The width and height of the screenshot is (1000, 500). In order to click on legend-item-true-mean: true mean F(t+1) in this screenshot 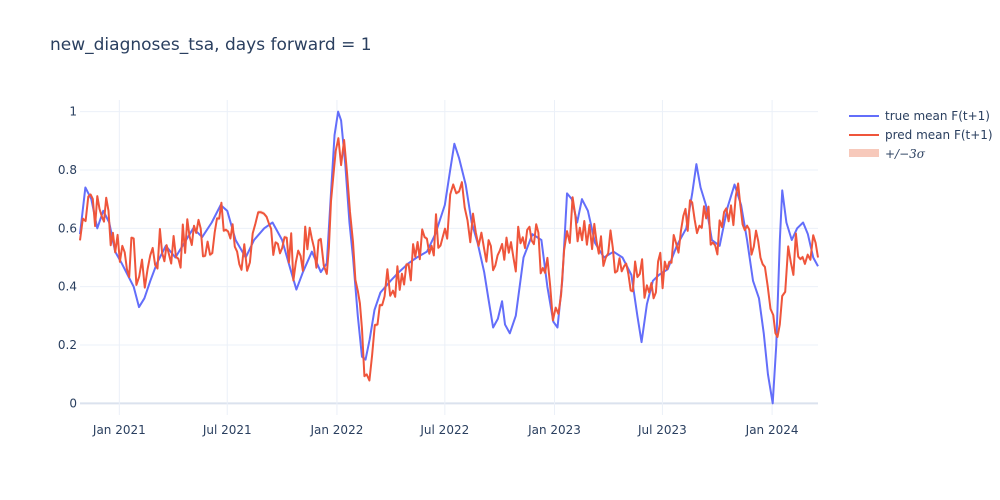, I will do `click(919, 116)`.